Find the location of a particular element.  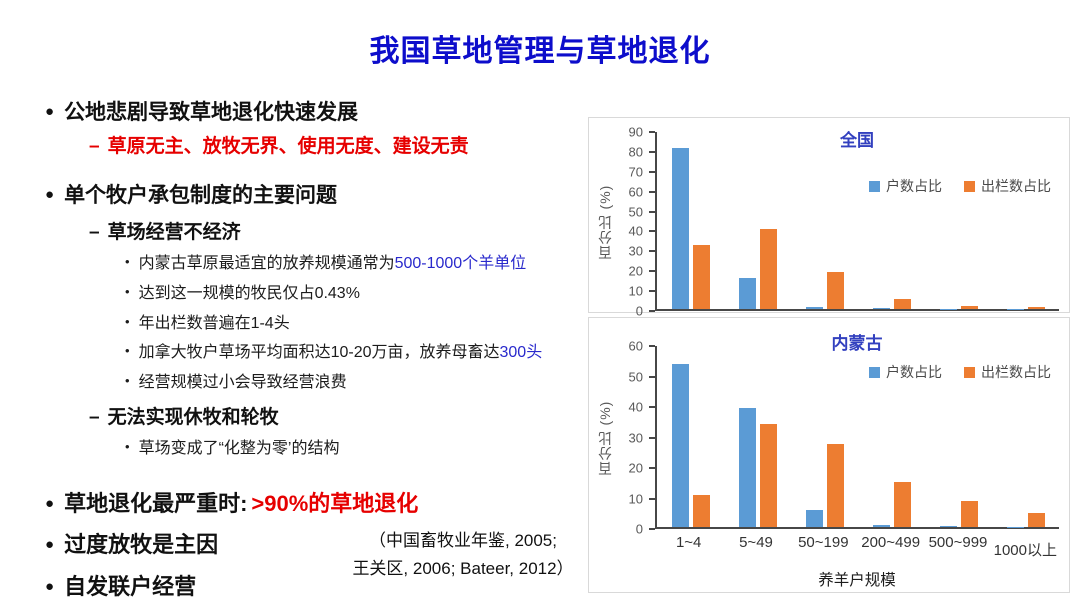

chart-title: 全国 is located at coordinates (857, 140).